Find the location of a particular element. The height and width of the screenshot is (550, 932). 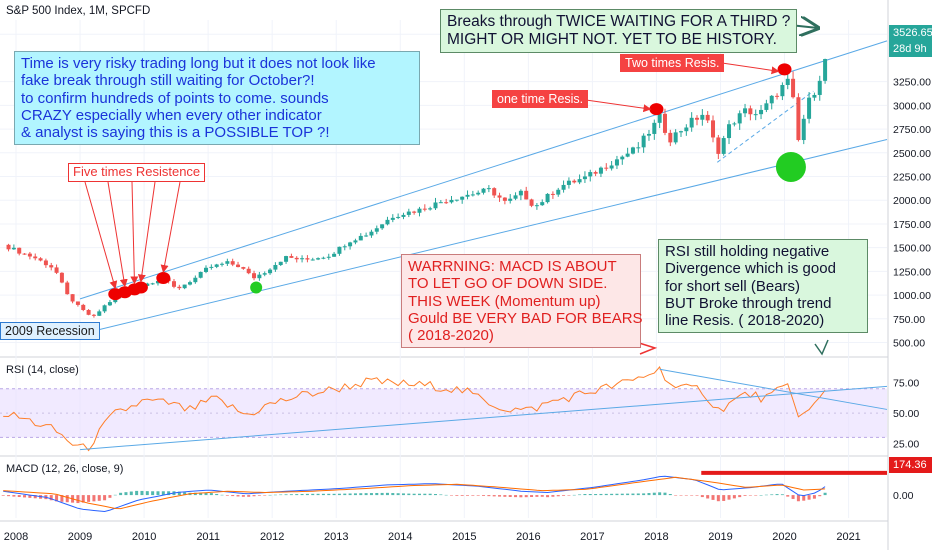

annotation-line: for short sell (Bears) is located at coordinates (733, 286).